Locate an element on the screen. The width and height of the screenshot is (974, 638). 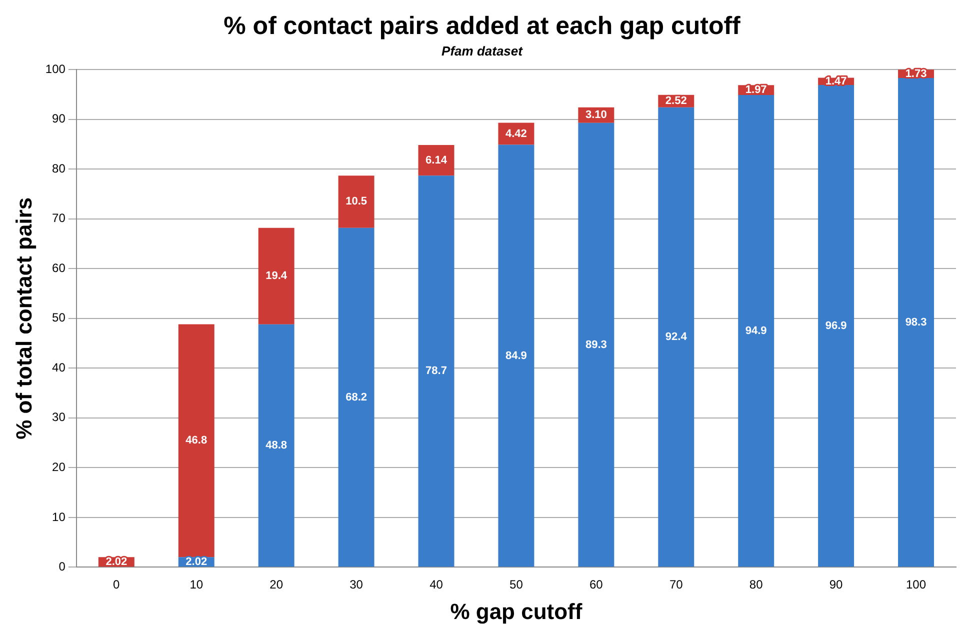
x-tick-label: 100 is located at coordinates (916, 585).